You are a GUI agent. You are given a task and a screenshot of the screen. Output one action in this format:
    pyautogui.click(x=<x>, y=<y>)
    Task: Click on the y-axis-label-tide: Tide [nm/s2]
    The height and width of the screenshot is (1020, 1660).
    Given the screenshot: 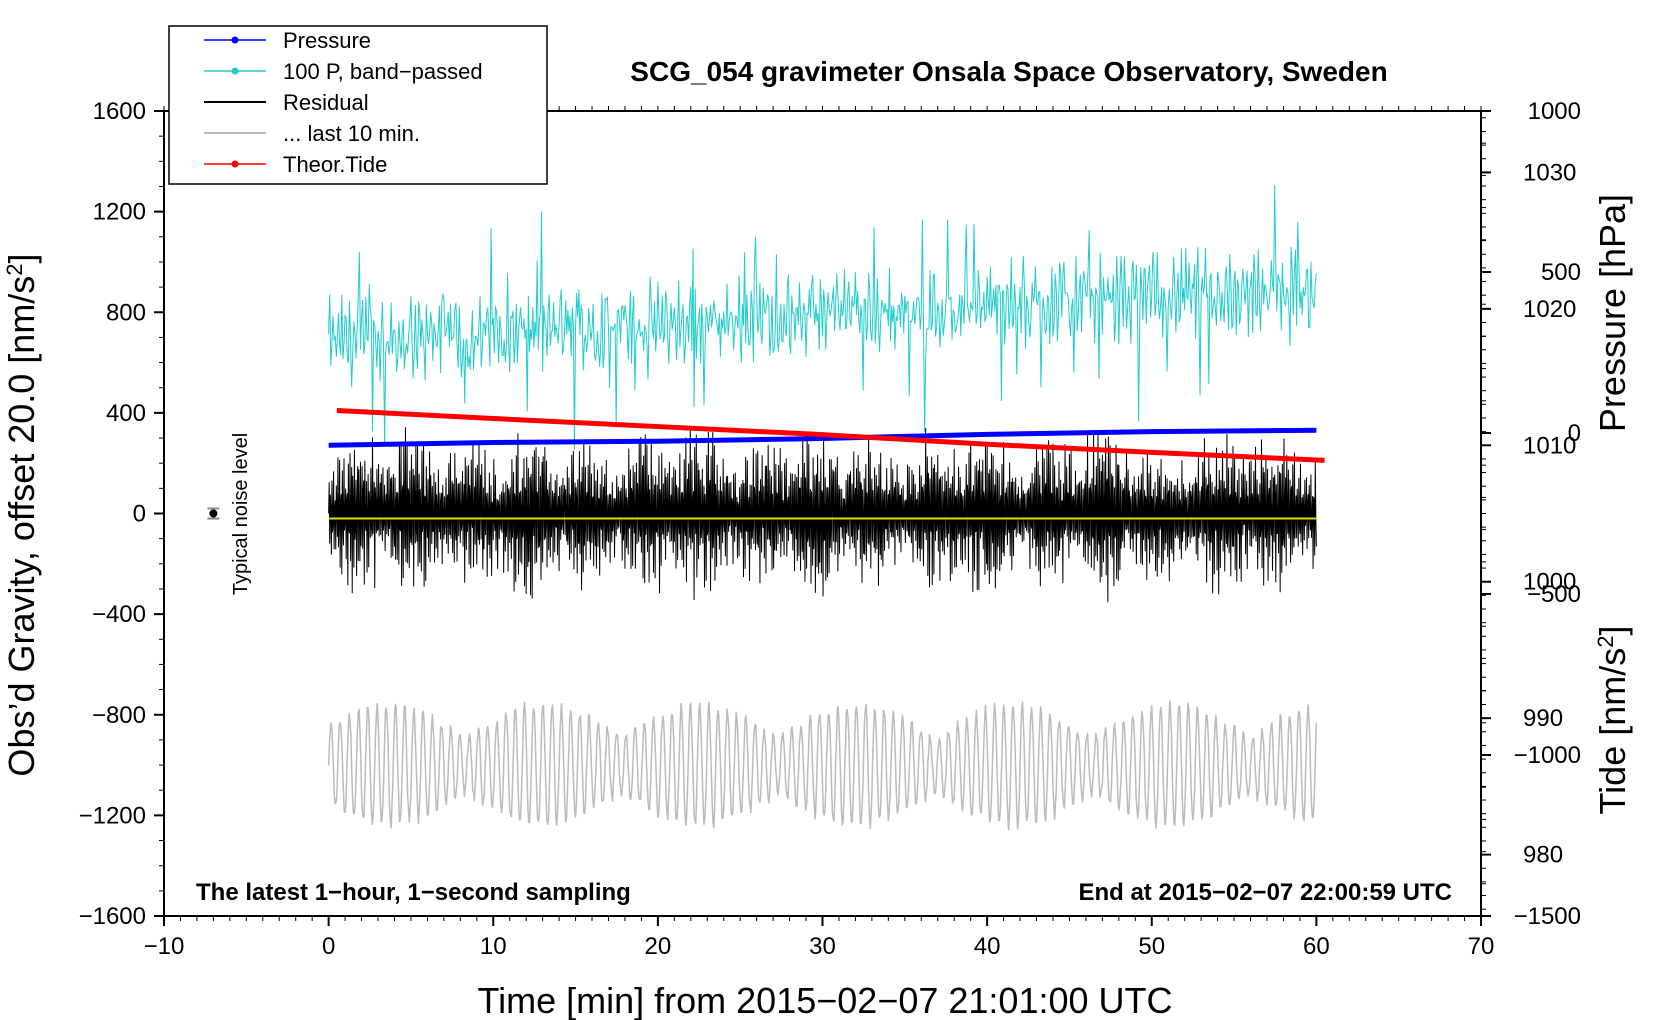 What is the action you would take?
    pyautogui.click(x=1612, y=720)
    